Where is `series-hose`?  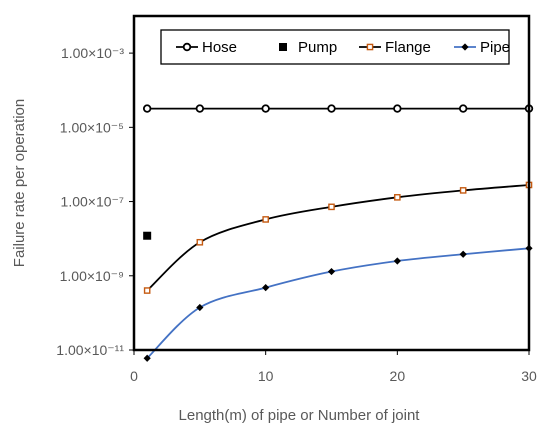
series-hose is located at coordinates (338, 108).